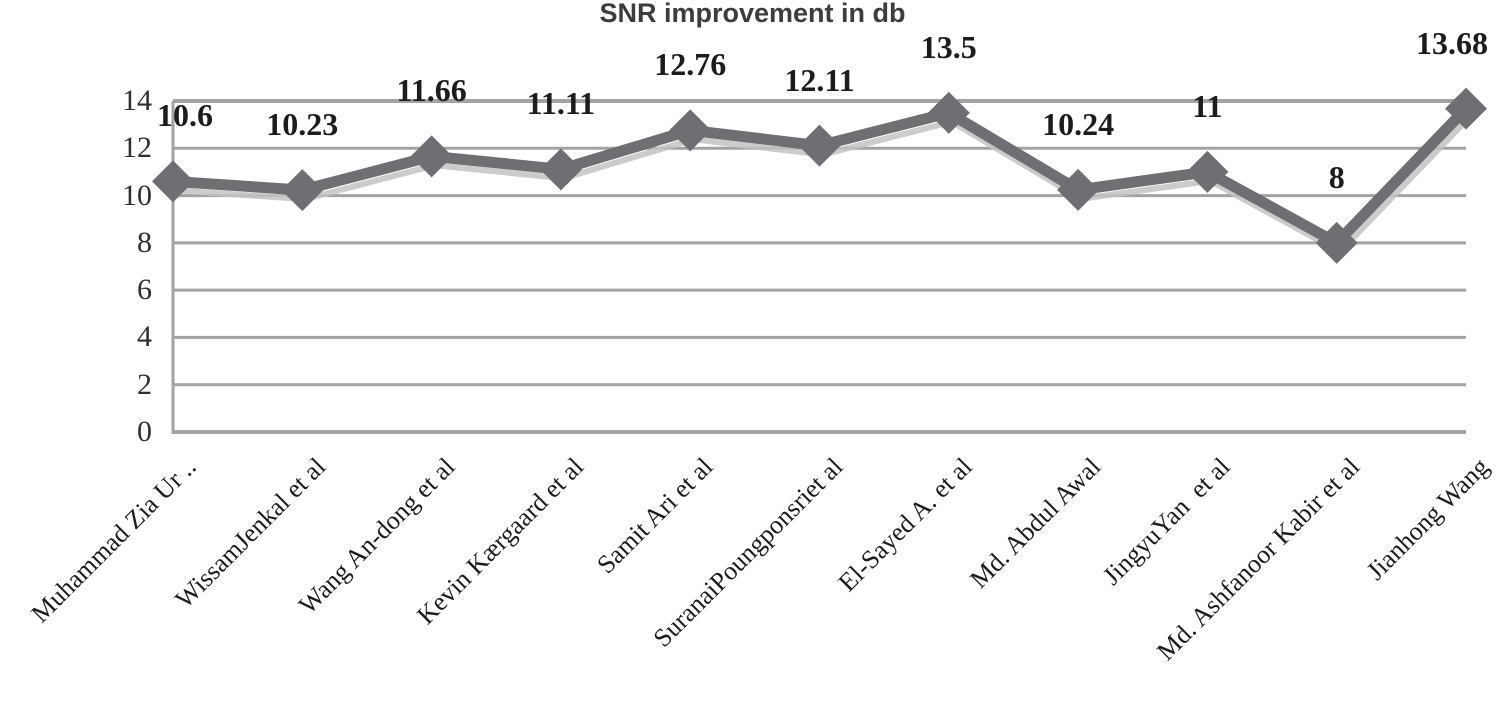 The image size is (1505, 703). I want to click on data-point-label: 10.24, so click(1078, 123).